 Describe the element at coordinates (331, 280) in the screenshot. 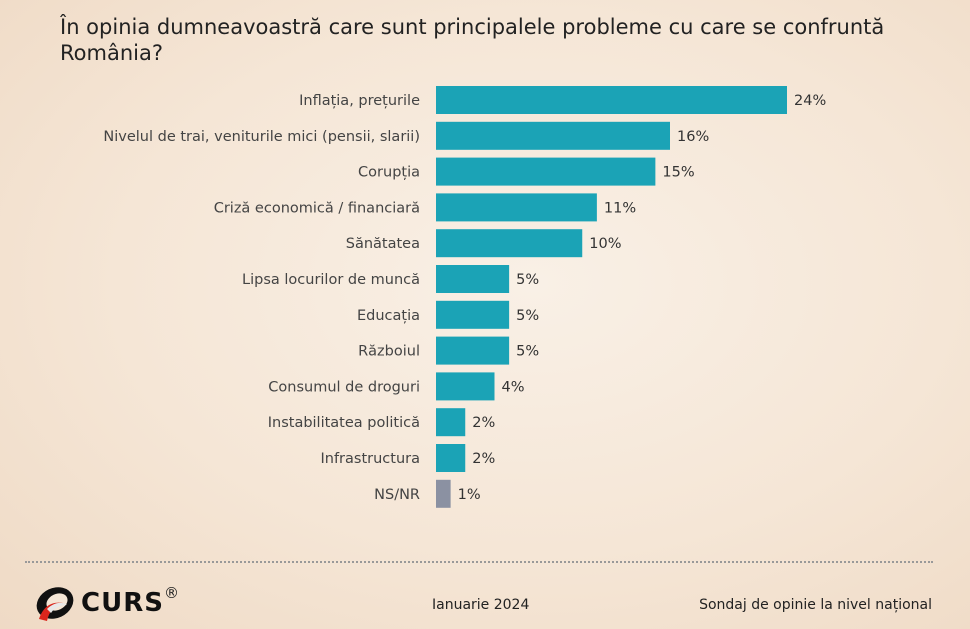

I see `category-label: Lipsa locurilor de muncă` at that location.